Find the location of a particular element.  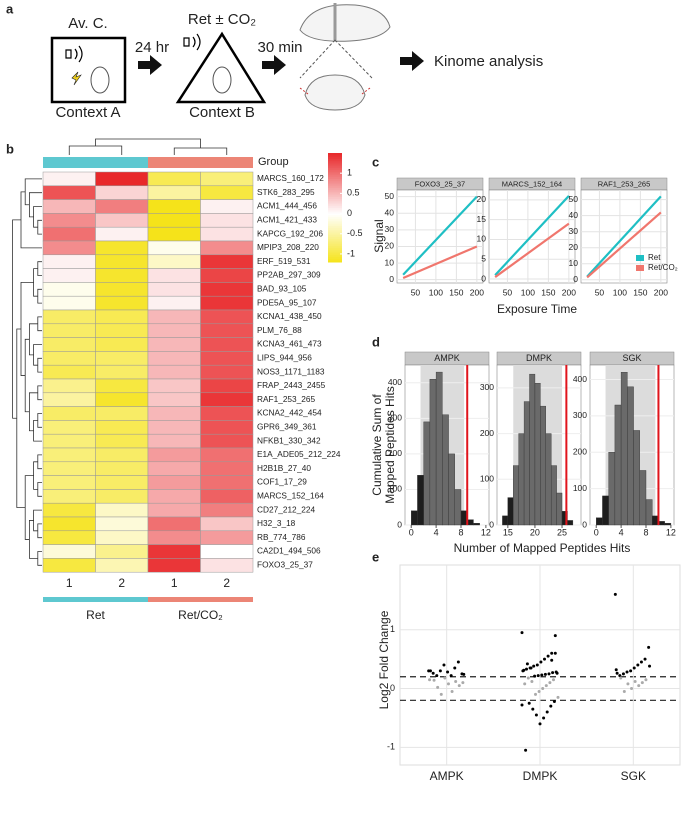

x-tick-label: 200 is located at coordinates (477, 292).